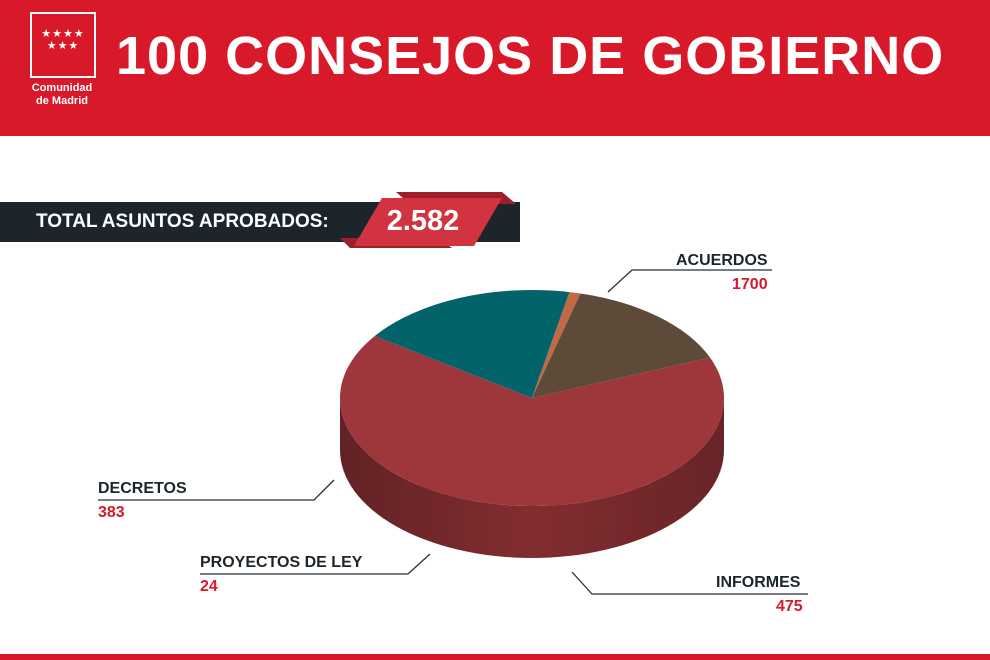  What do you see at coordinates (63, 40) in the screenshot?
I see `stars-icon: ★★★★ ★★★` at bounding box center [63, 40].